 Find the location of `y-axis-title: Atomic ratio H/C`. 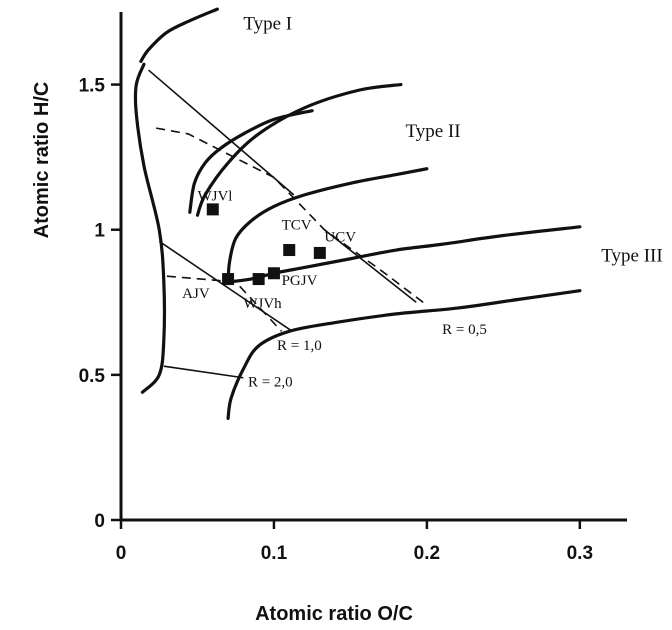

y-axis-title: Atomic ratio H/C is located at coordinates (42, 160).